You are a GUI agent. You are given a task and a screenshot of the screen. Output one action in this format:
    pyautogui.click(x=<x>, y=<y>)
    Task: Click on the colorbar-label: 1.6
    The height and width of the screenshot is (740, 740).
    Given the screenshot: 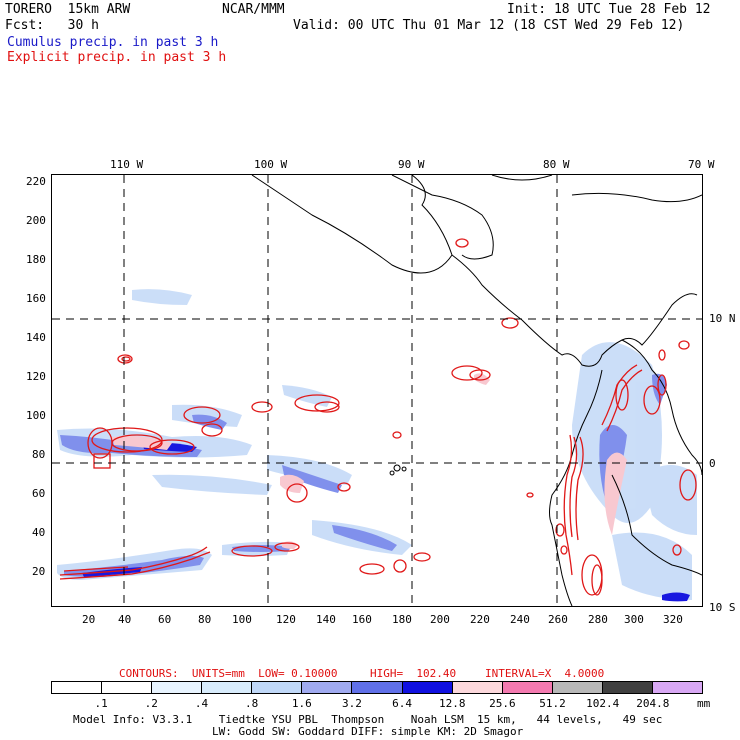 What is the action you would take?
    pyautogui.click(x=301, y=703)
    